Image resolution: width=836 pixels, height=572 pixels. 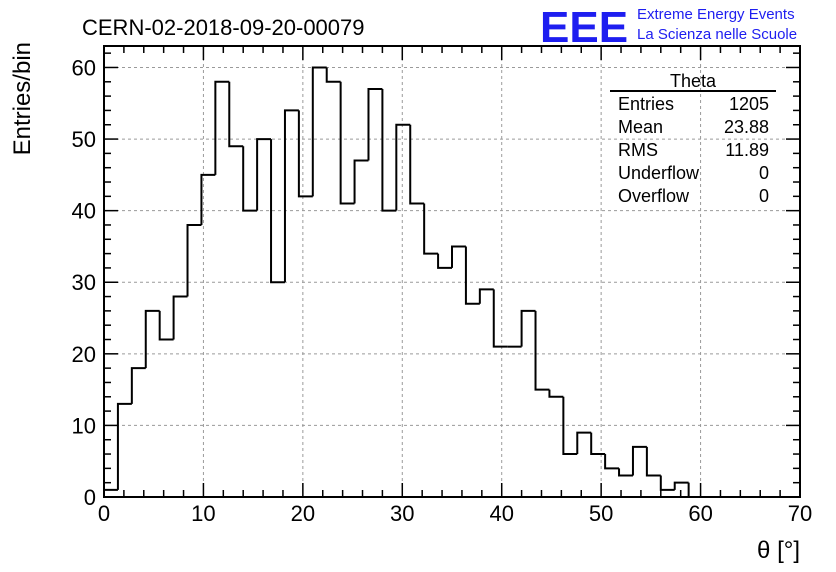 What do you see at coordinates (659, 173) in the screenshot?
I see `stats-label: Underflow` at bounding box center [659, 173].